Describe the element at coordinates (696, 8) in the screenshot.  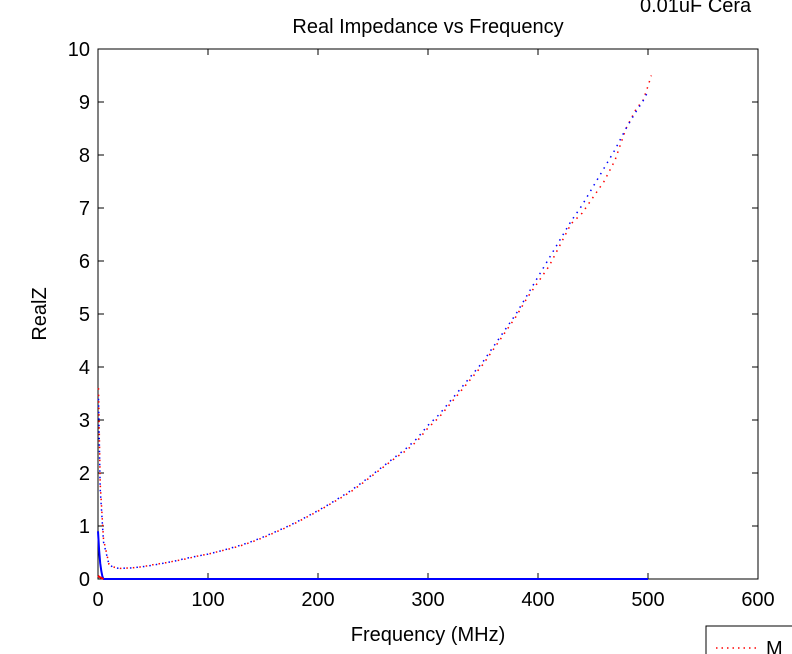
I see `corner-annotation: 0.01uF Cera` at that location.